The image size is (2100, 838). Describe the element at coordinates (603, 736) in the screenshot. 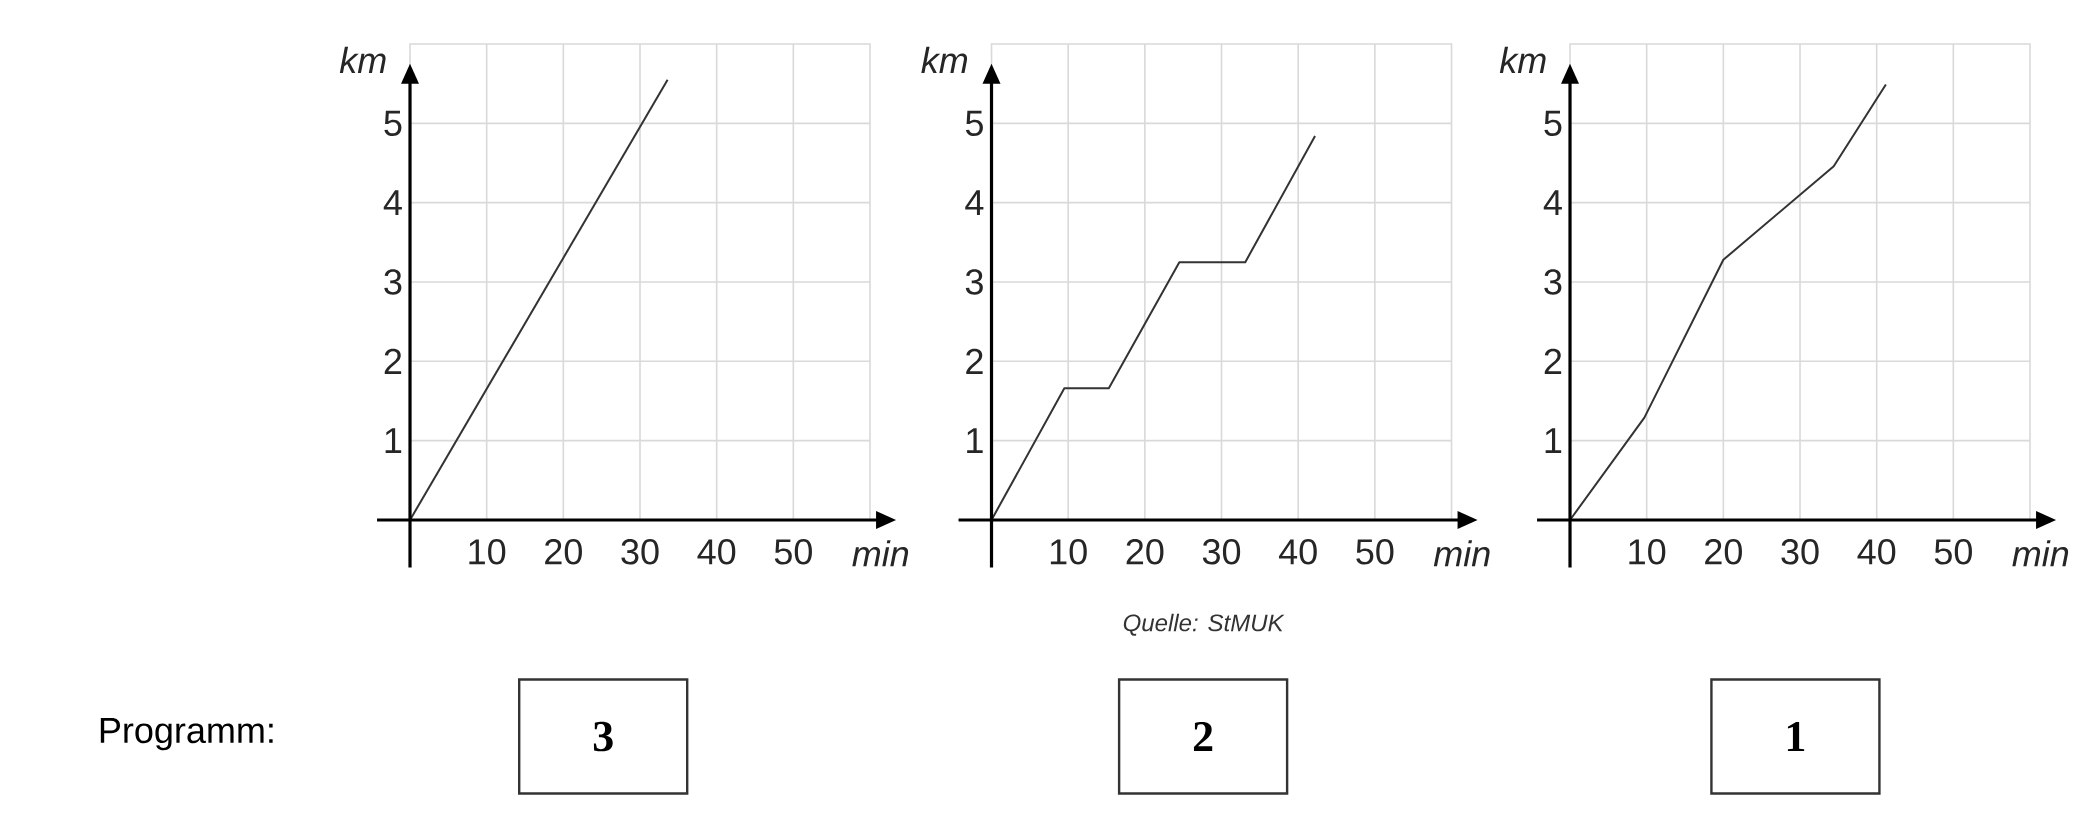

I see `text: 3` at that location.